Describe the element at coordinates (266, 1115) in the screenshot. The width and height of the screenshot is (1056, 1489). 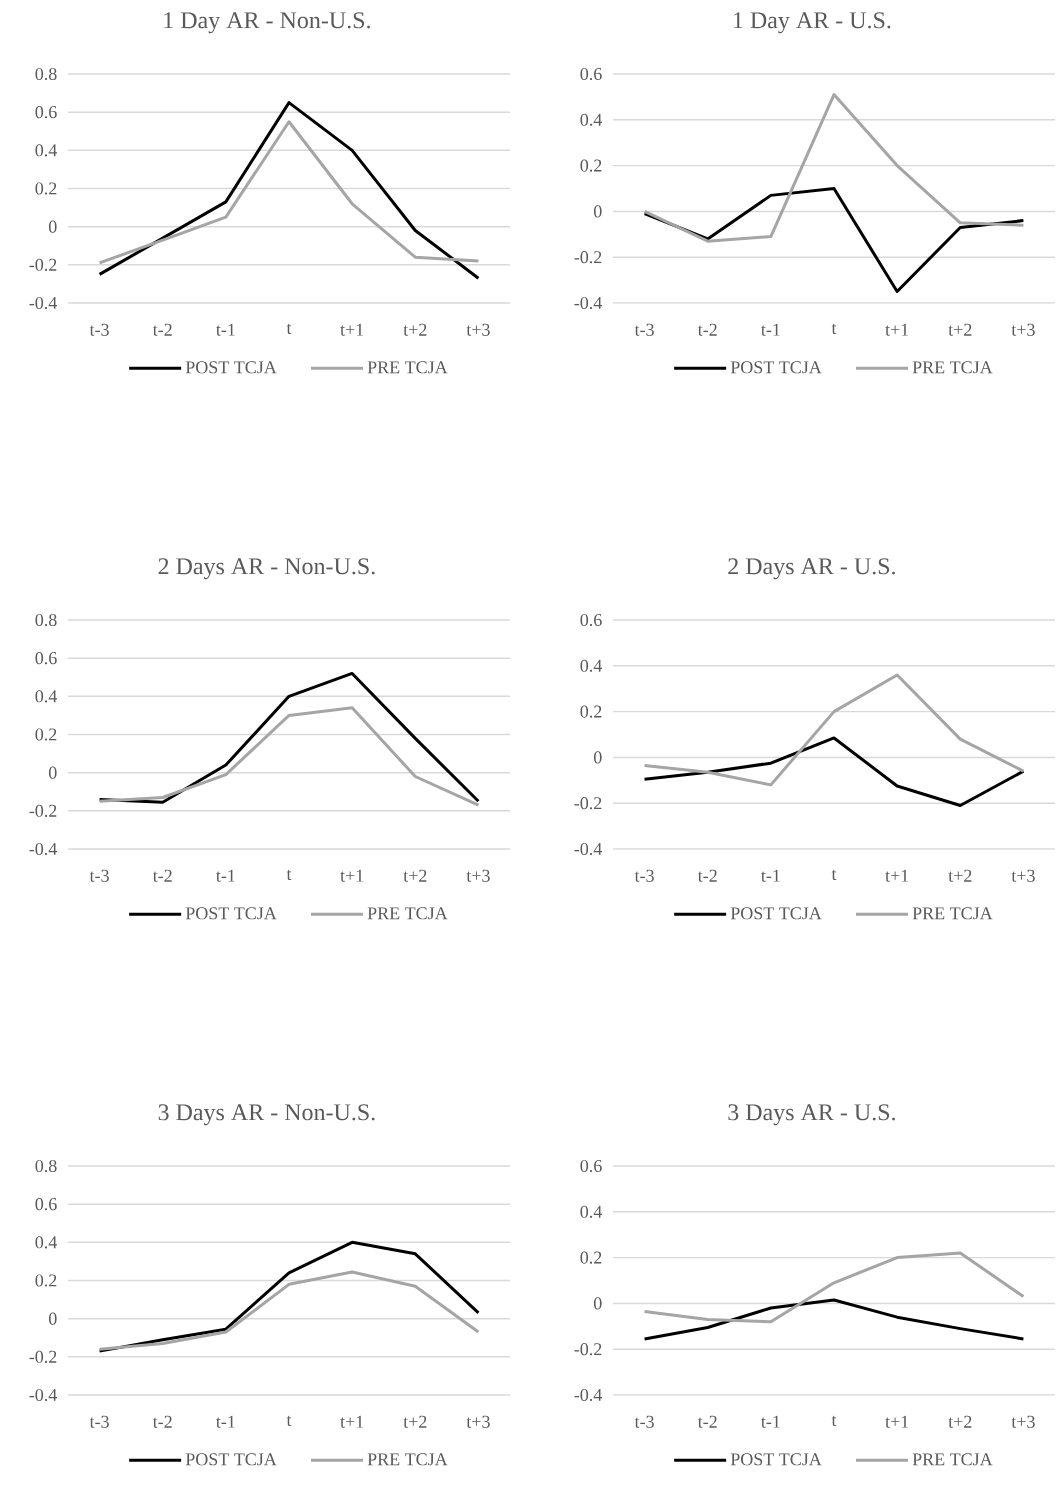
I see `chart-title: 3 Days AR - Non-U.S.` at that location.